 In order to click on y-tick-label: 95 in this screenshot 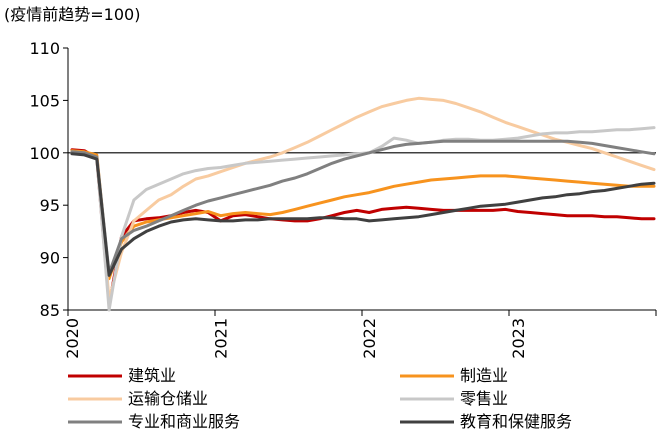, I will do `click(50, 205)`.